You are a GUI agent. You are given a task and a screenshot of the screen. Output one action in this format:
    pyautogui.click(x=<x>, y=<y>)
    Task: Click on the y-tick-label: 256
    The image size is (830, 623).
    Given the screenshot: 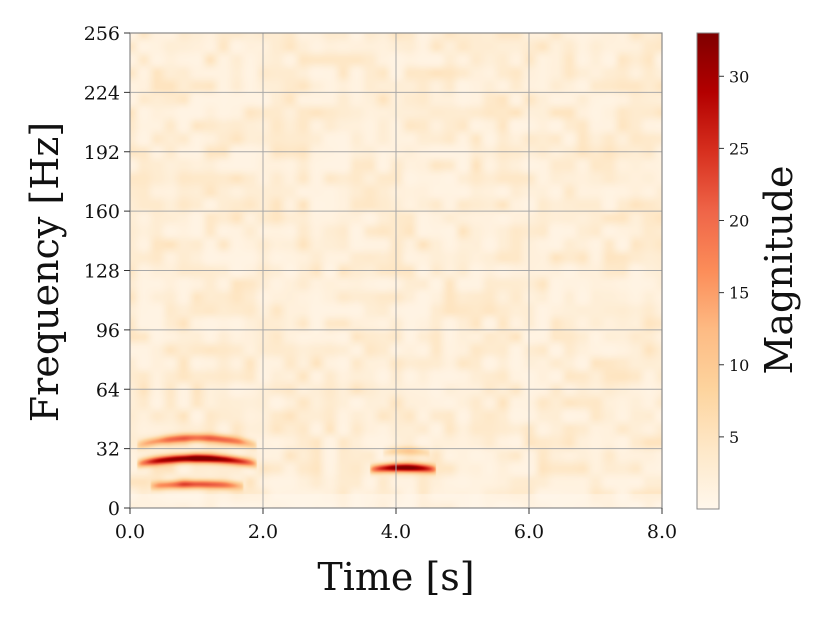 What is the action you would take?
    pyautogui.click(x=102, y=34)
    